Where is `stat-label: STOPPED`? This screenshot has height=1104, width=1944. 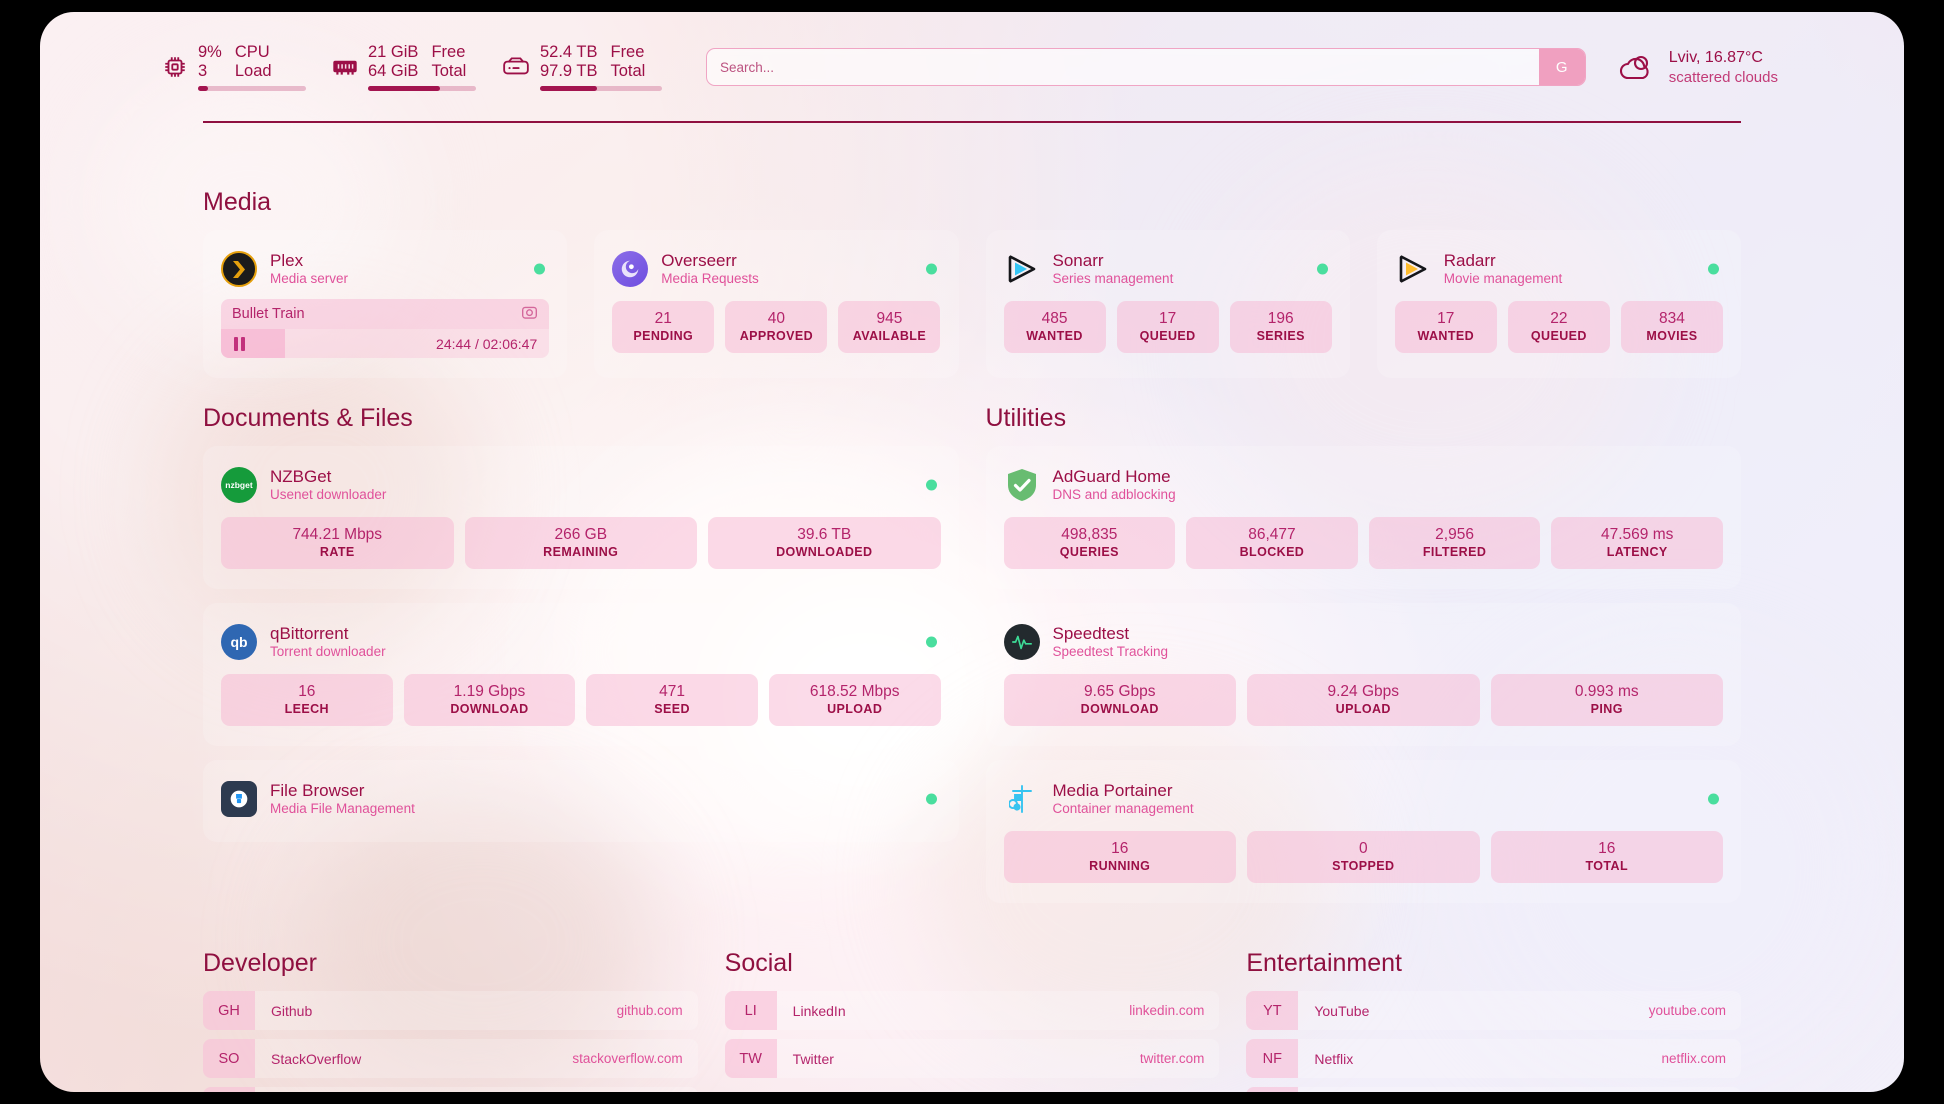
stat-label: STOPPED is located at coordinates (1363, 866).